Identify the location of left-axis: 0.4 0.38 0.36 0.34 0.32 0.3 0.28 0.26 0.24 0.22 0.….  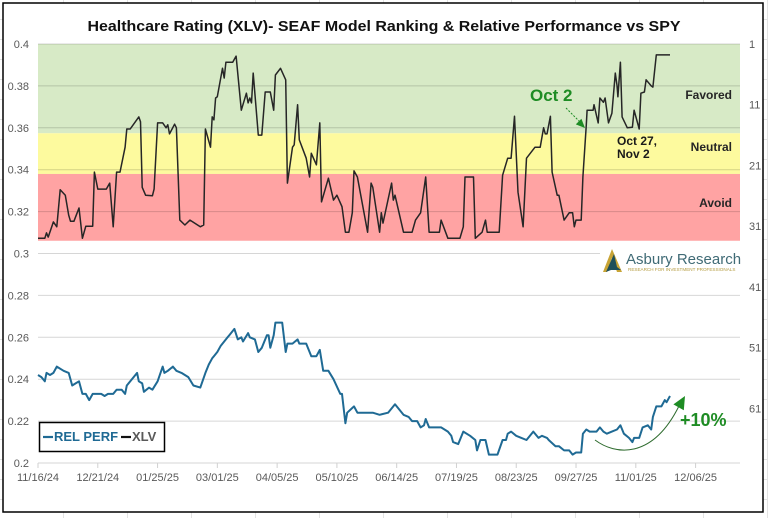
(18, 254).